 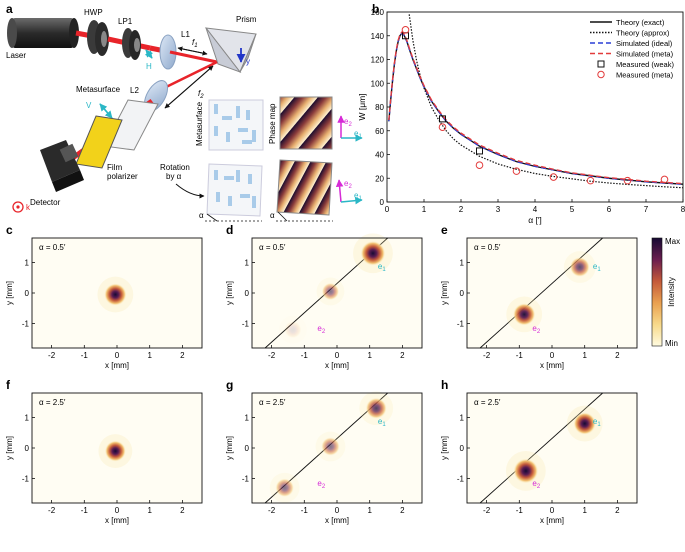 What do you see at coordinates (379, 155) in the screenshot?
I see `chart-ytick-label: 40` at bounding box center [379, 155].